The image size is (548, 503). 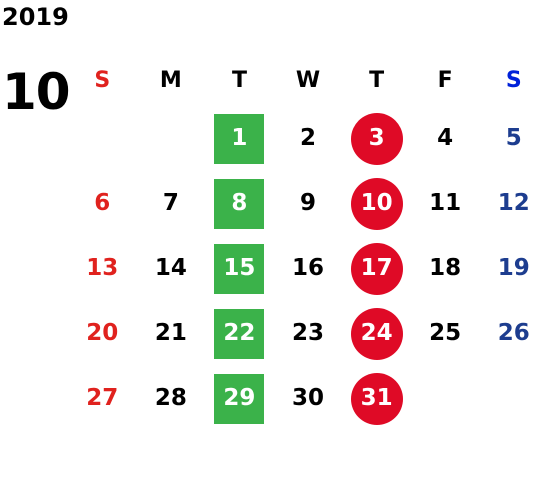 I want to click on day-cell: 14, so click(x=170, y=268).